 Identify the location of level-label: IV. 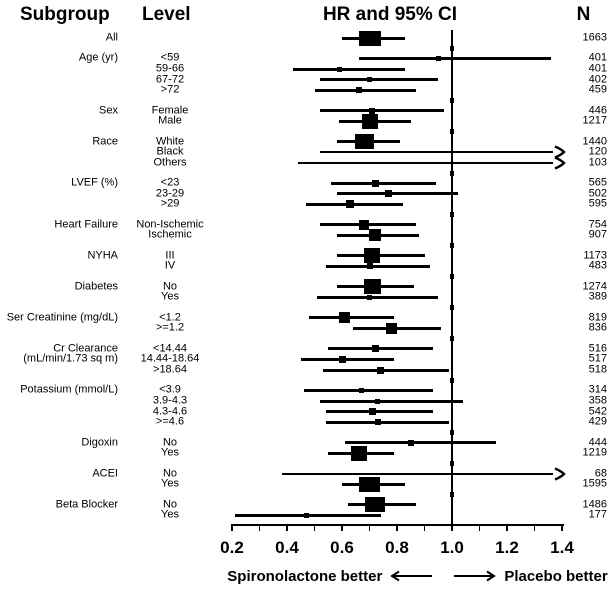
(170, 265).